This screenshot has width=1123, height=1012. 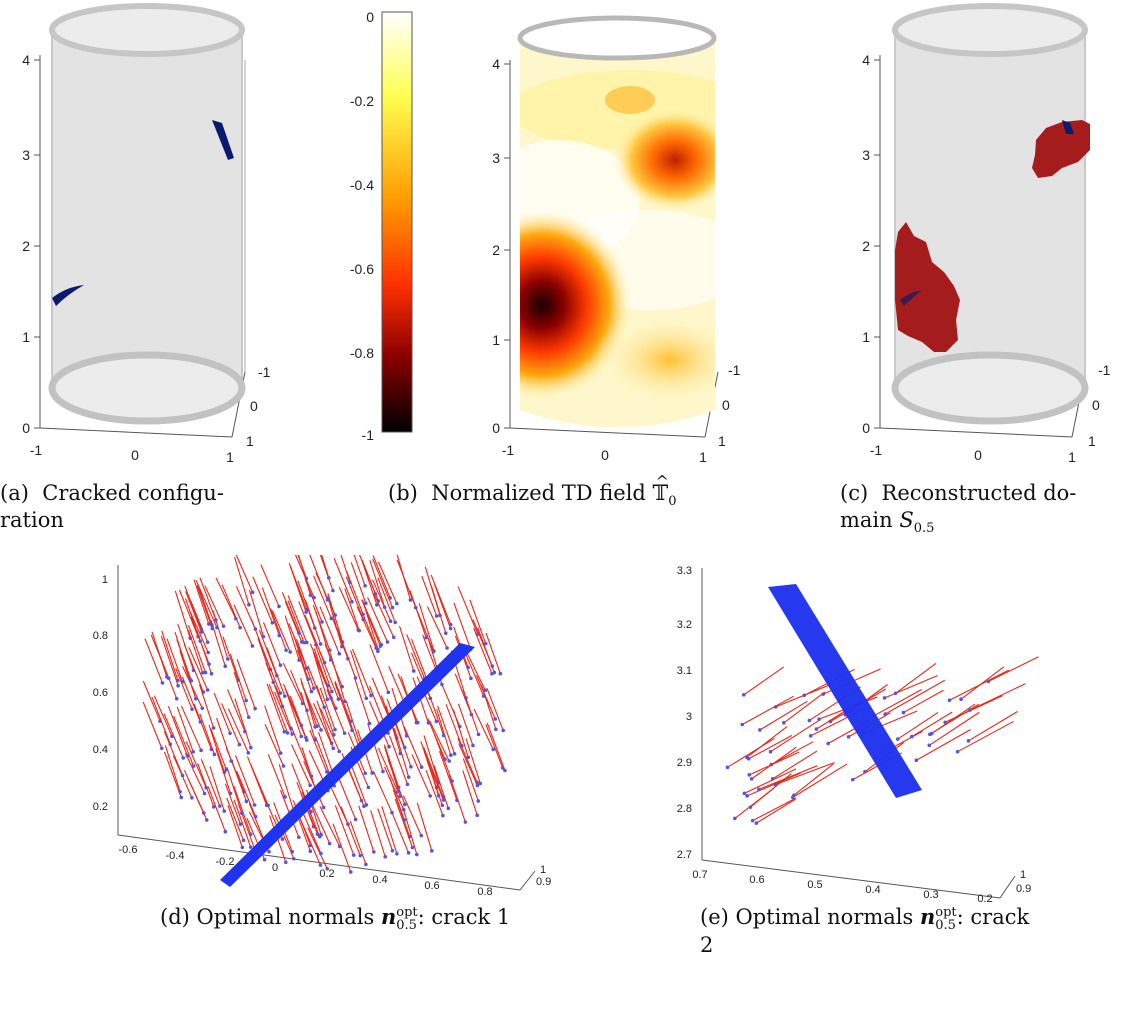 What do you see at coordinates (128, 850) in the screenshot?
I see `x-tick: -0.6` at bounding box center [128, 850].